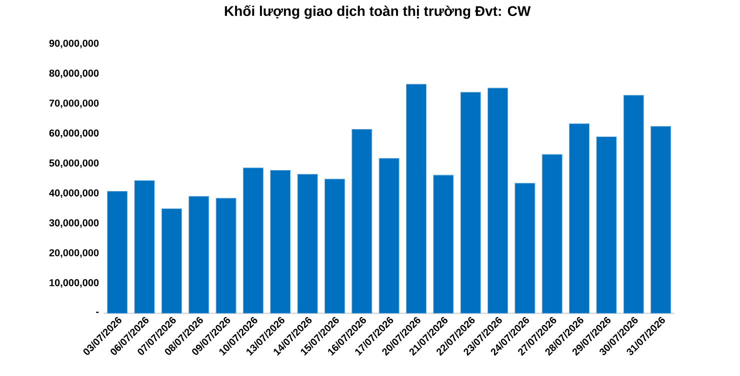 Image resolution: width=740 pixels, height=376 pixels. What do you see at coordinates (74, 163) in the screenshot?
I see `y-tick-label: 50,000,000` at bounding box center [74, 163].